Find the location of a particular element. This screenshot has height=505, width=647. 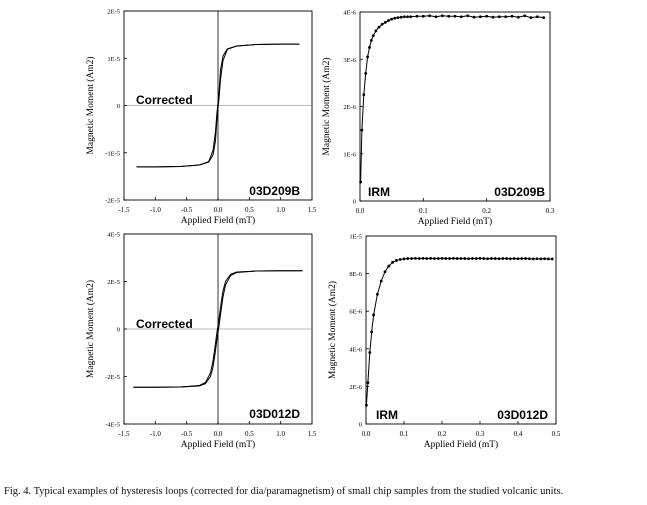

panel-tag-label: IRM is located at coordinates (387, 415).